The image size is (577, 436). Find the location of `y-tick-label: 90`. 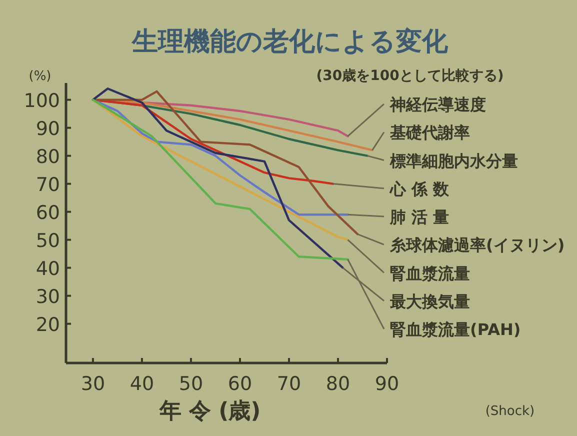

y-tick-label: 90 is located at coordinates (48, 129).